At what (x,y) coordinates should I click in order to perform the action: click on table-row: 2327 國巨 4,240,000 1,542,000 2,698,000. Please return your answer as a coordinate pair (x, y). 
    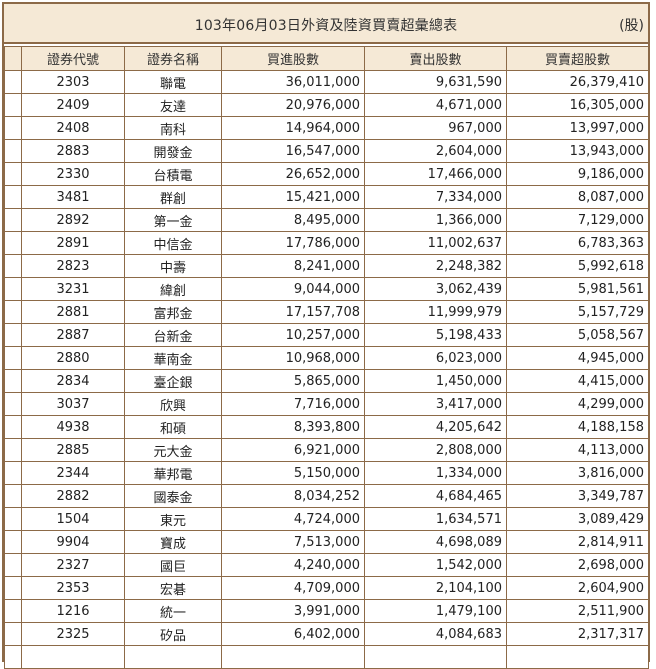
    Looking at the image, I should click on (326, 565).